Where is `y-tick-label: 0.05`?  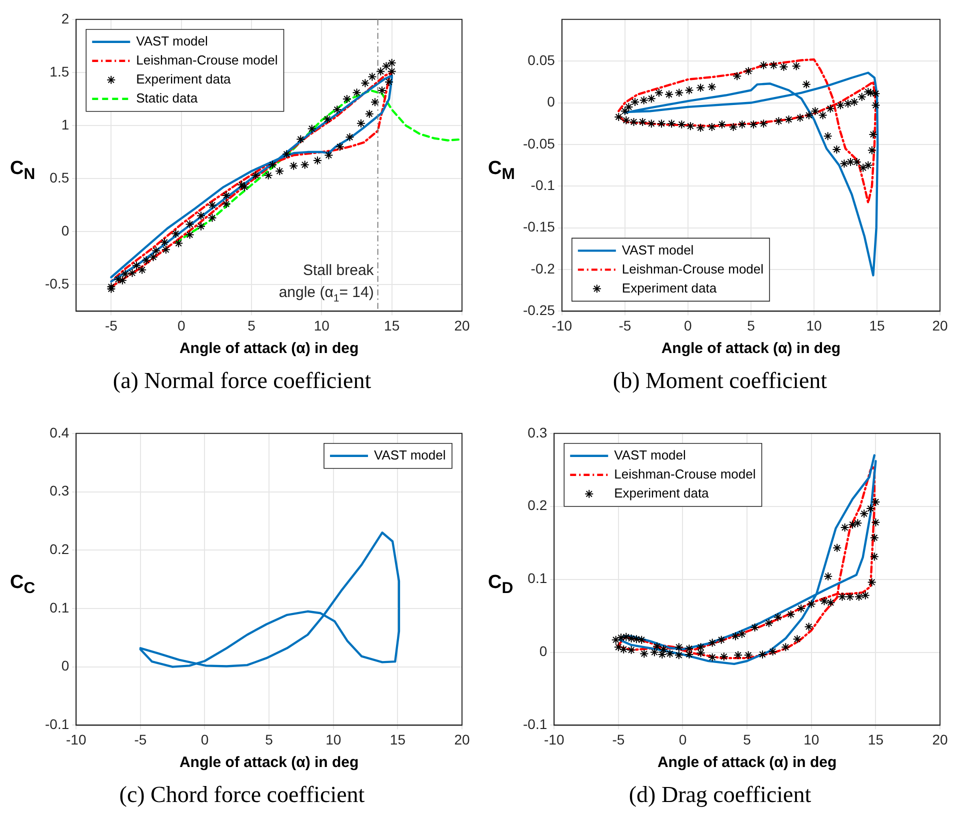 y-tick-label: 0.05 is located at coordinates (542, 60).